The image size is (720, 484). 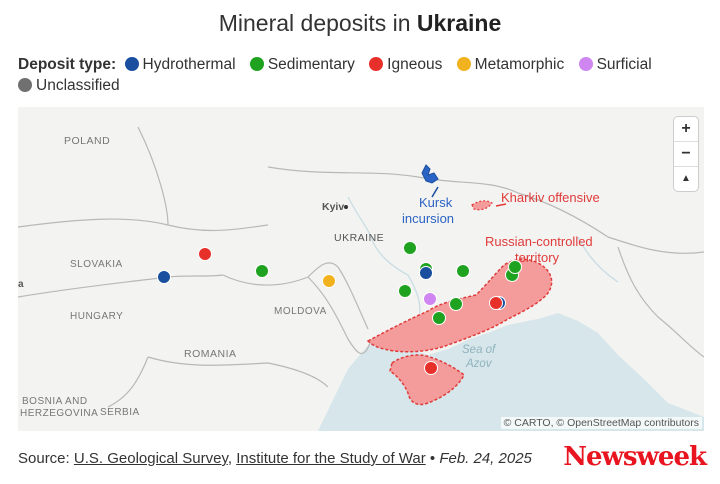 What do you see at coordinates (359, 238) in the screenshot?
I see `label-ukraine: UKRAINE` at bounding box center [359, 238].